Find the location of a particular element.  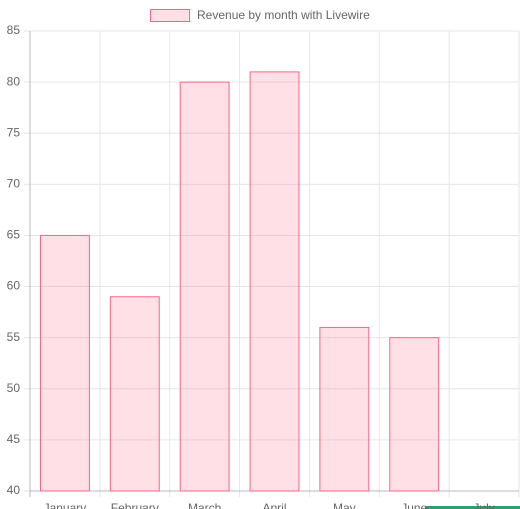

y-tick-label: 60 is located at coordinates (14, 286).